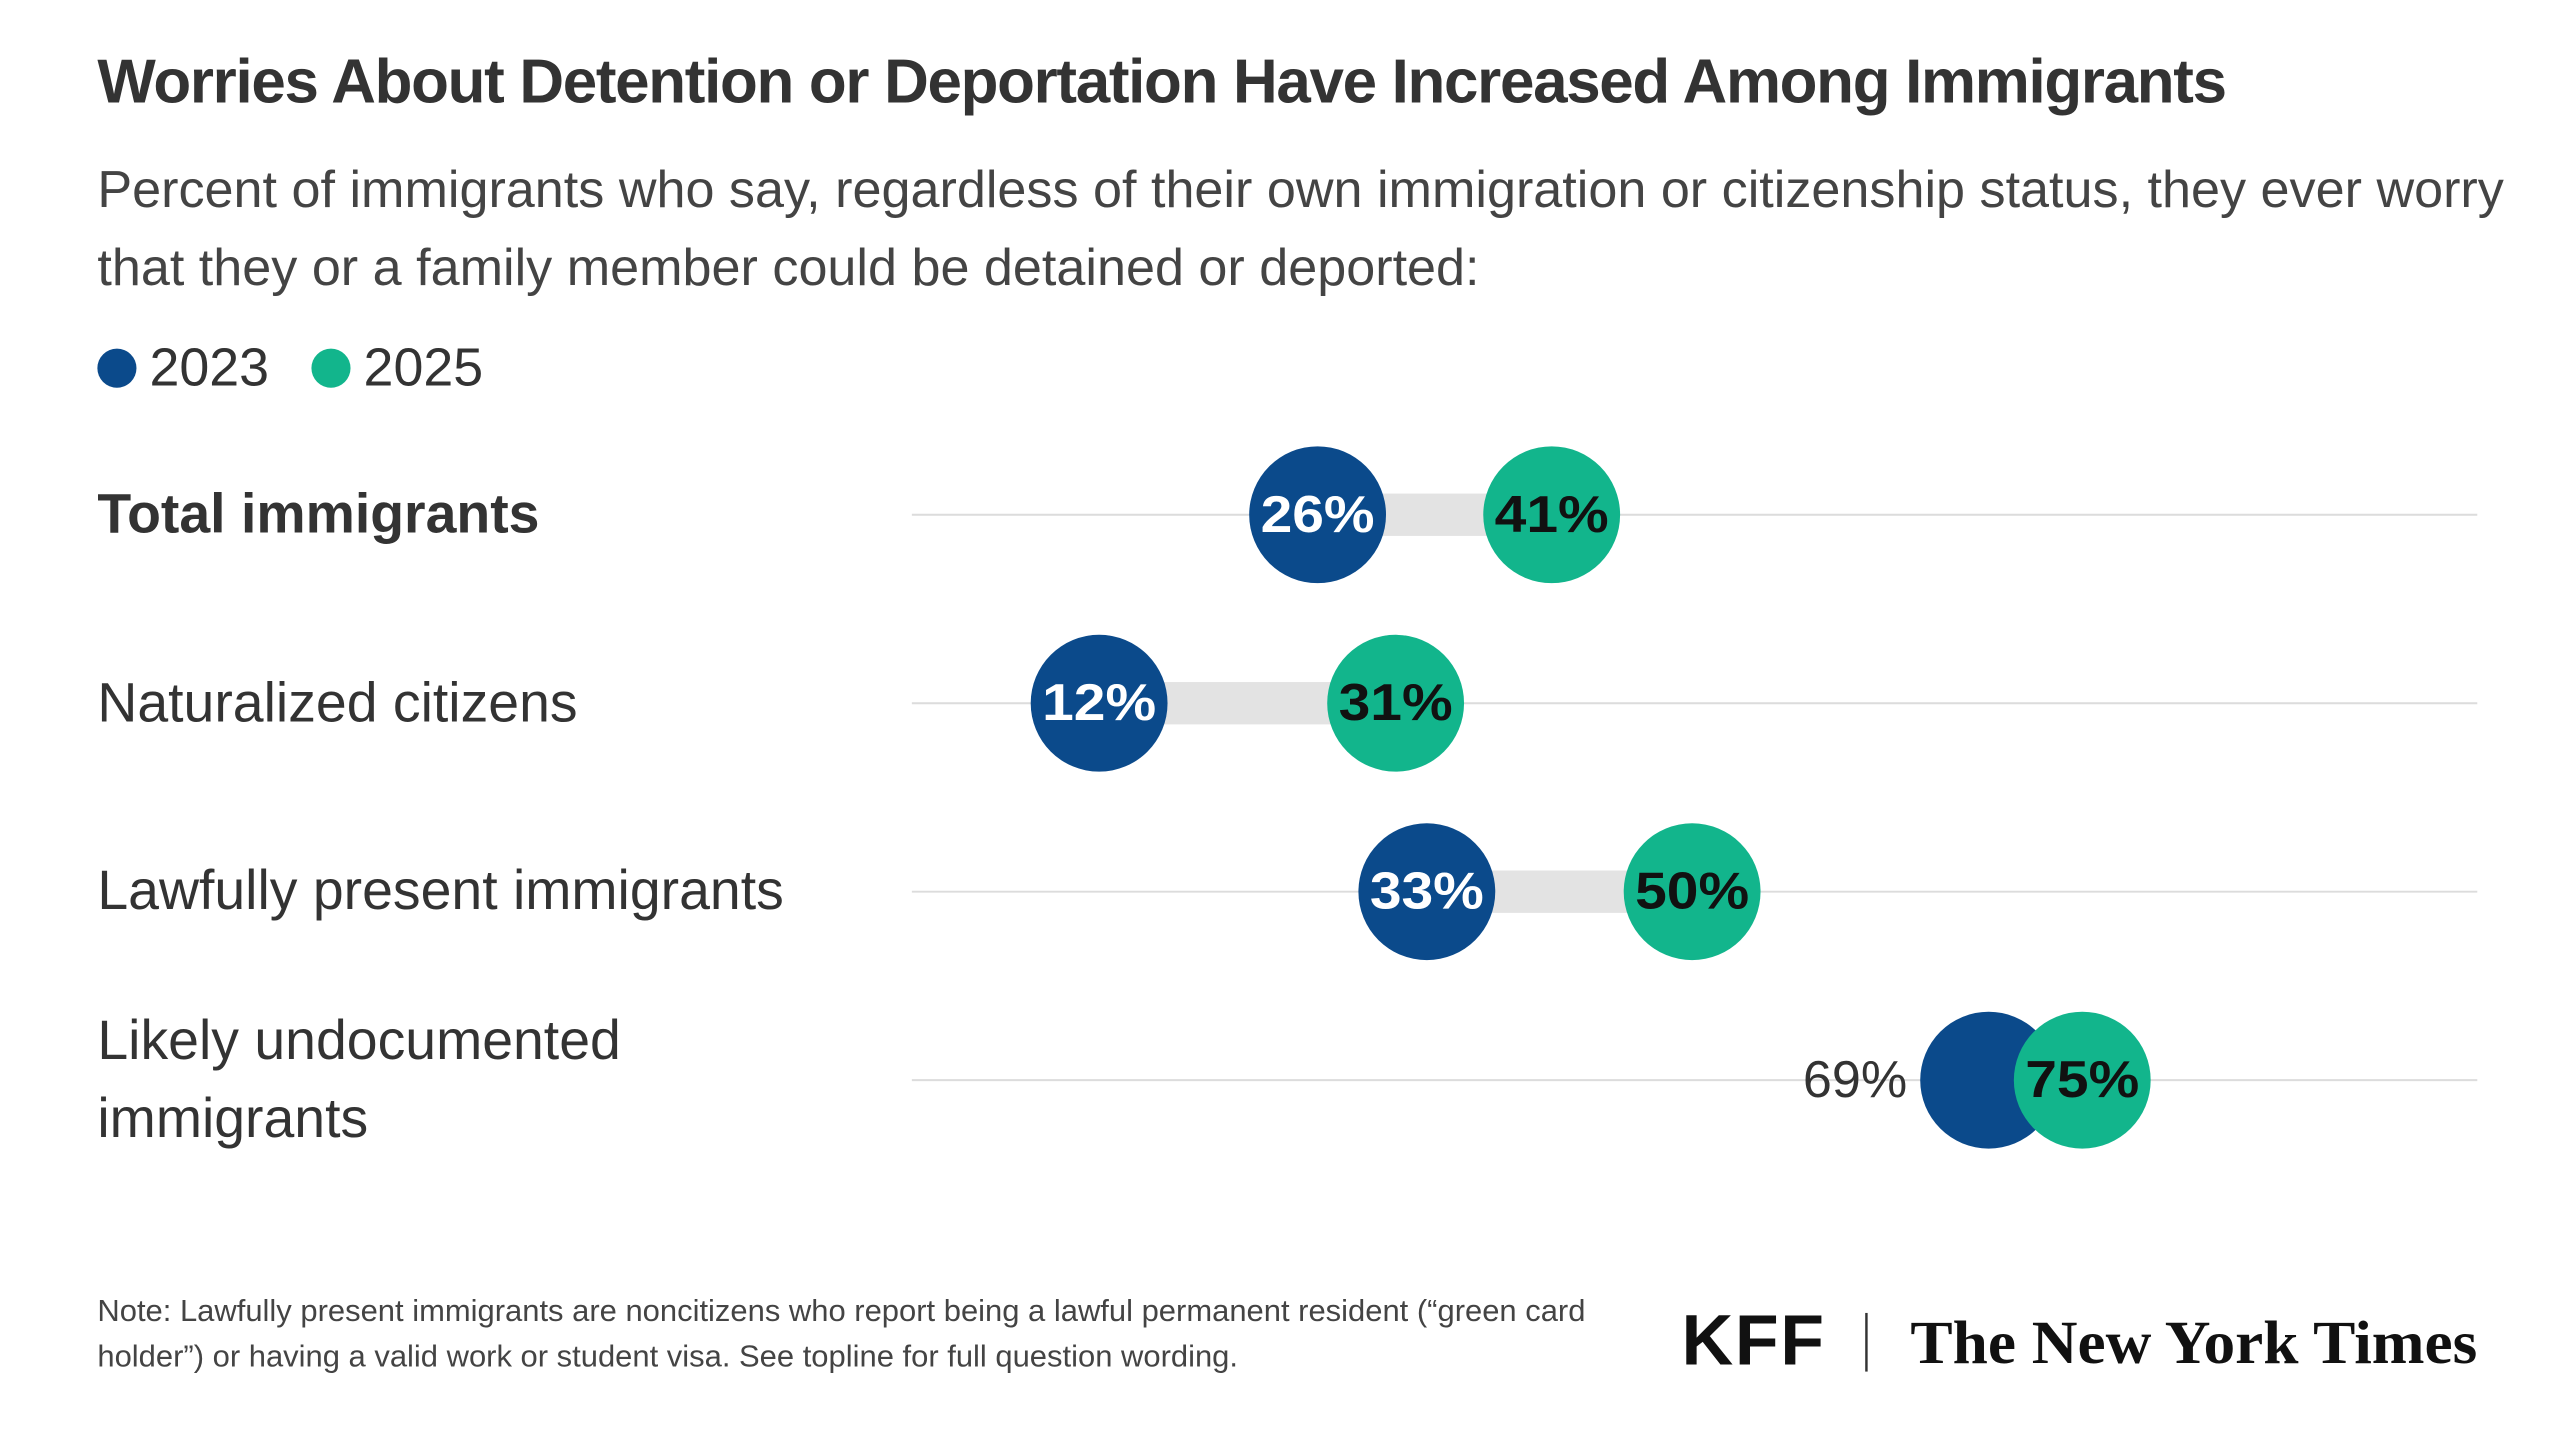  What do you see at coordinates (1855, 1080) in the screenshot?
I see `value-label: 69%` at bounding box center [1855, 1080].